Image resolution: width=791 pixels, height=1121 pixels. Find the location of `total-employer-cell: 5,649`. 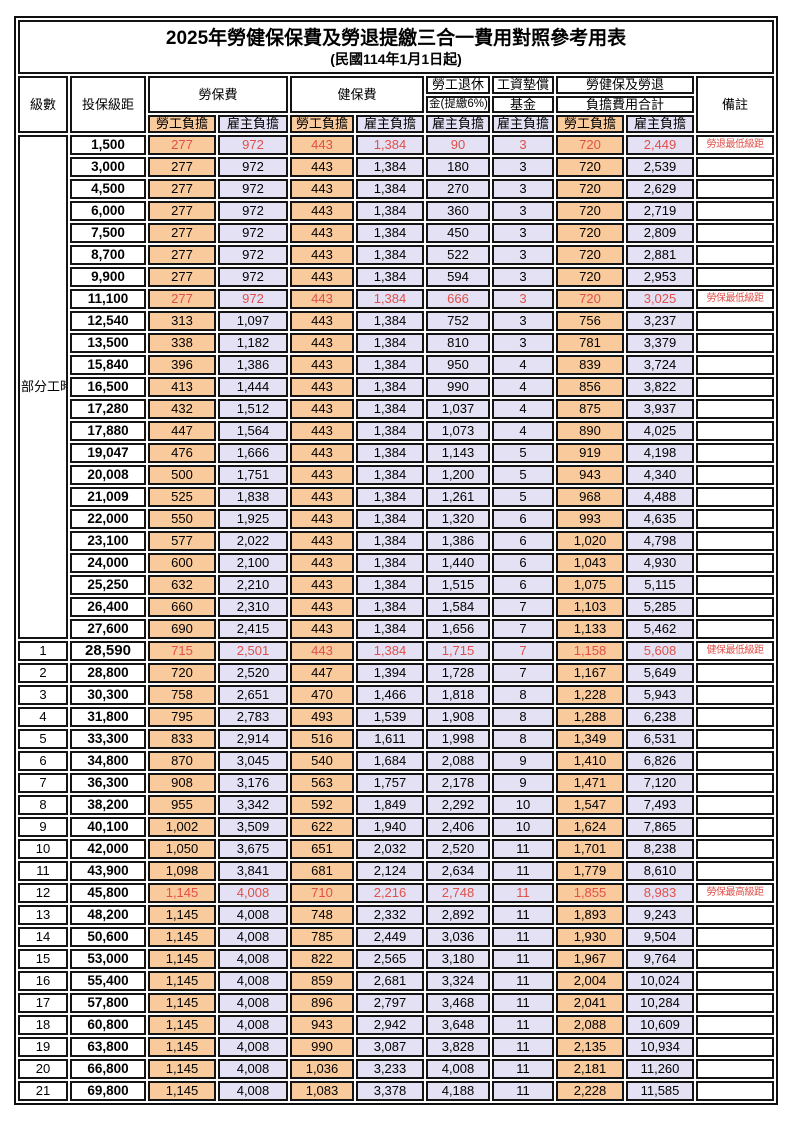

total-employer-cell: 5,649 is located at coordinates (660, 672).